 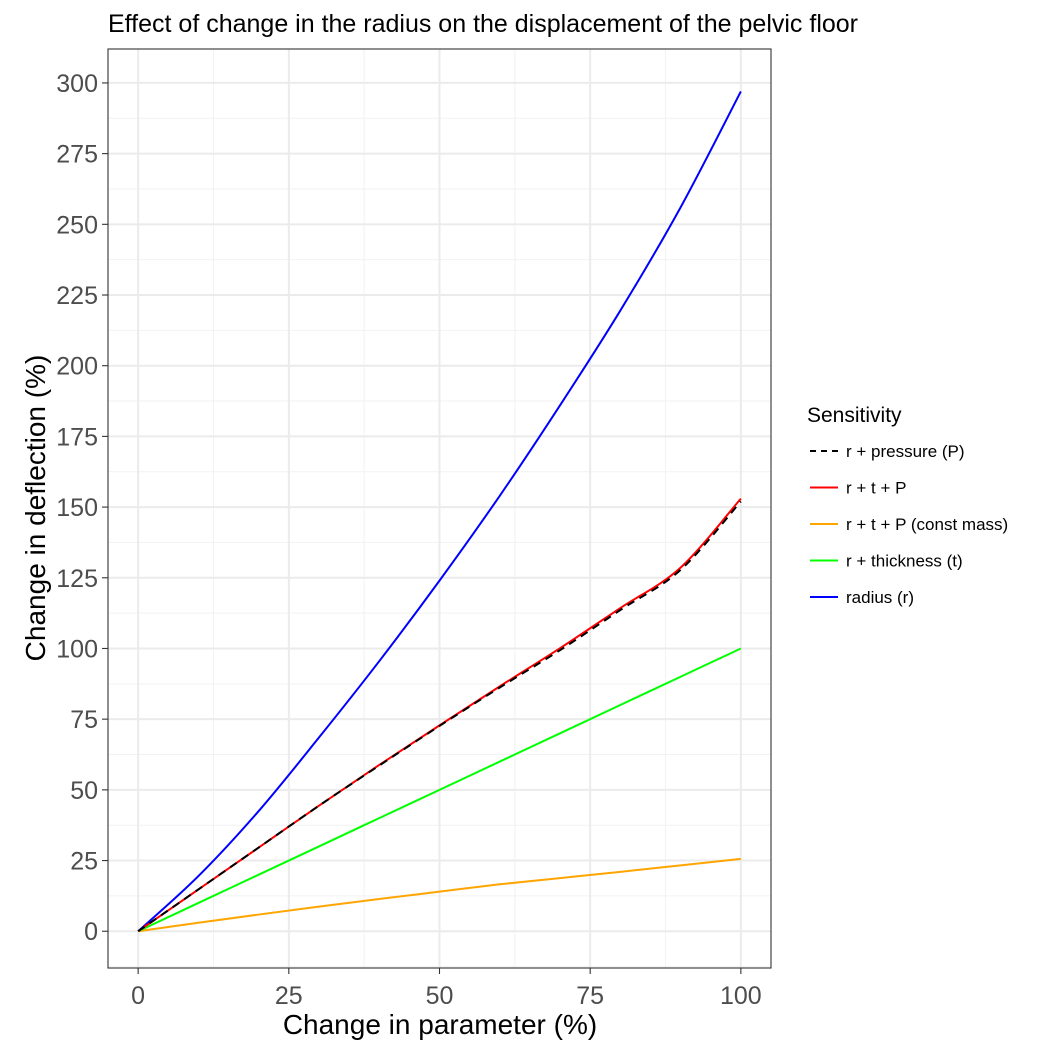 What do you see at coordinates (741, 996) in the screenshot?
I see `x-tick-label: 100` at bounding box center [741, 996].